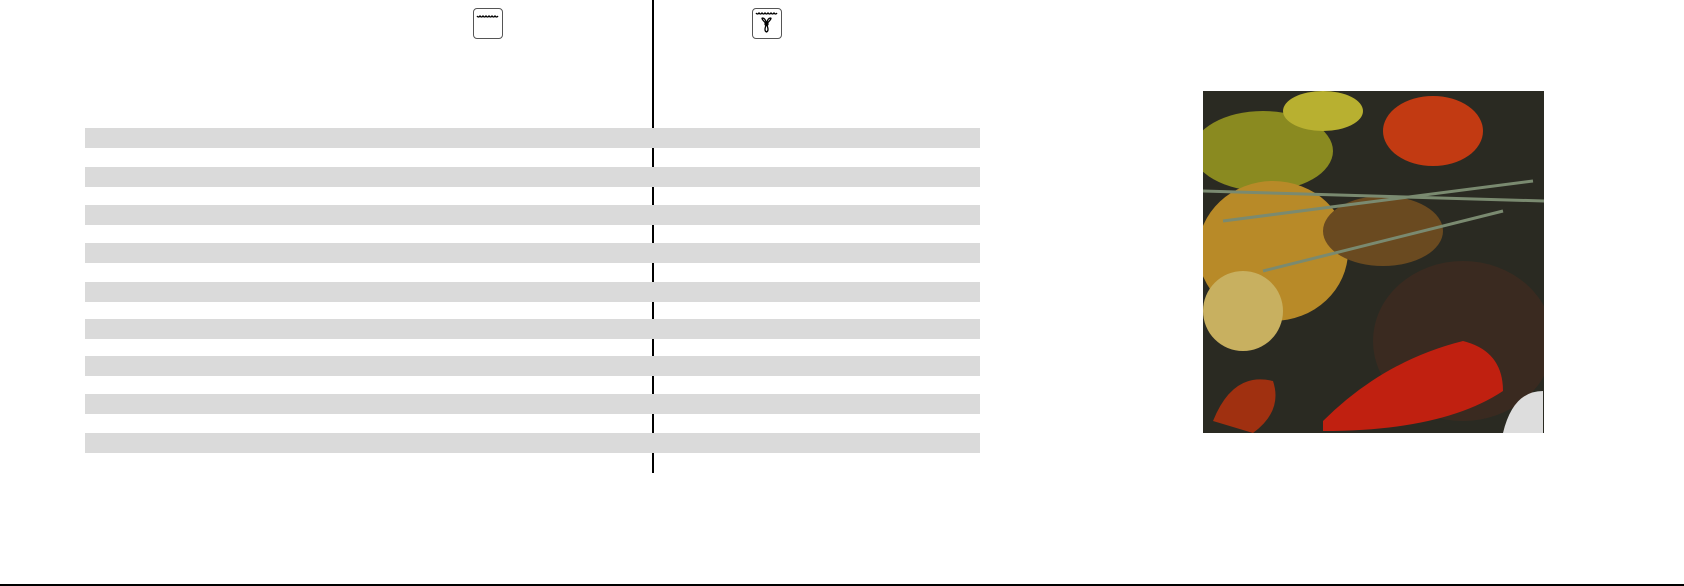 This screenshot has width=1684, height=586. Describe the element at coordinates (767, 23) in the screenshot. I see `fan-oven-icon` at that location.